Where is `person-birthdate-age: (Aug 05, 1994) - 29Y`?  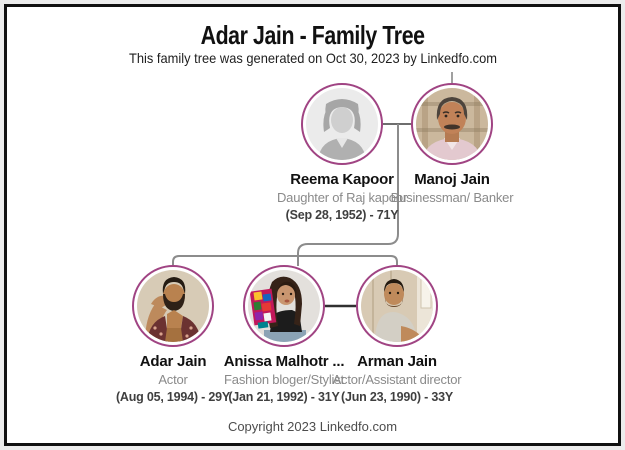
person-birthdate-age: (Aug 05, 1994) - 29Y is located at coordinates (173, 397).